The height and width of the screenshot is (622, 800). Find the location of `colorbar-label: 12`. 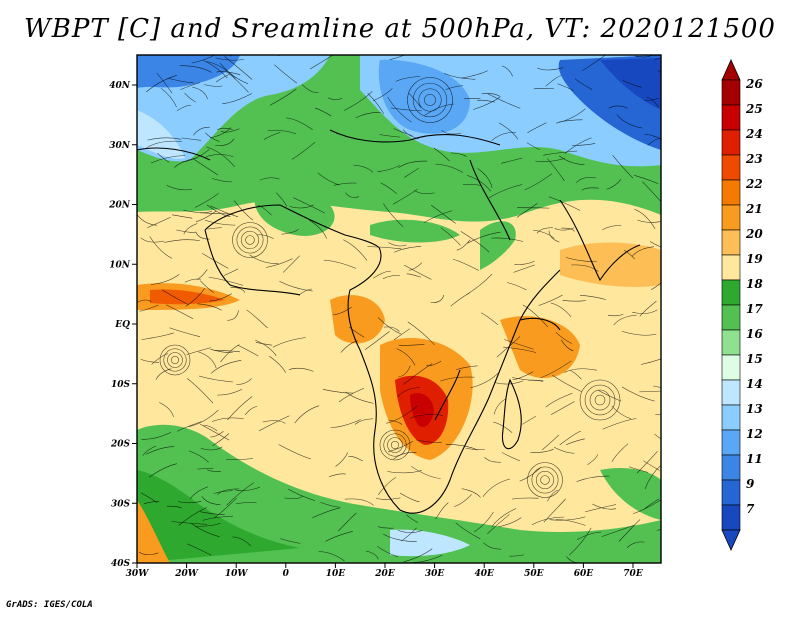

colorbar-label: 12 is located at coordinates (754, 434).